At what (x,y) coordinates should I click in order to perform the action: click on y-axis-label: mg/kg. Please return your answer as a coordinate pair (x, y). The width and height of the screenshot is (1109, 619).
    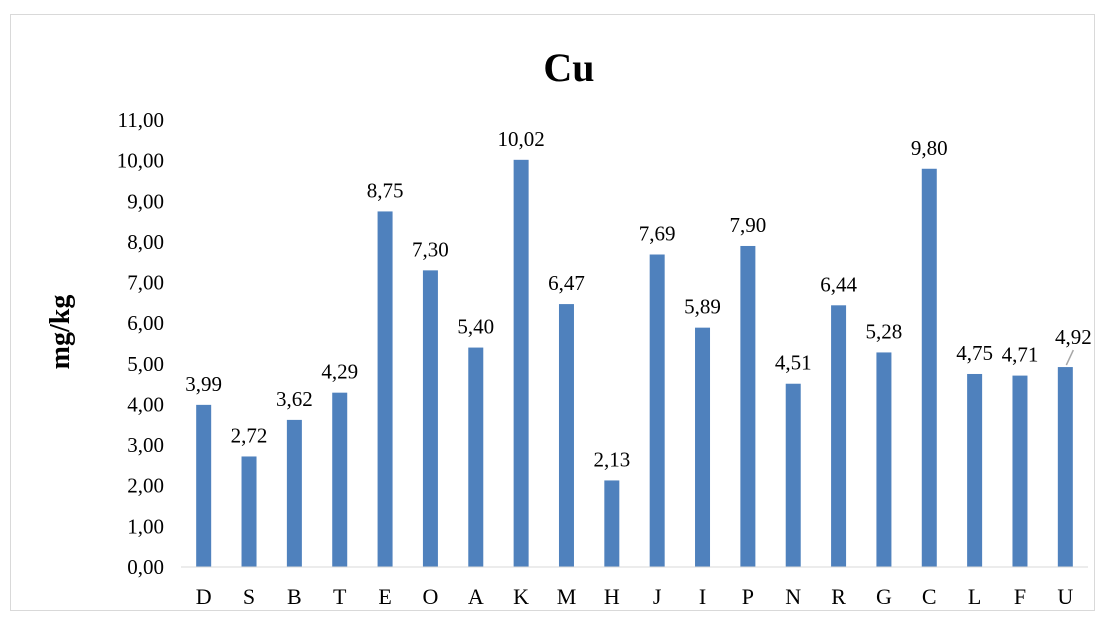
    Looking at the image, I should click on (60, 332).